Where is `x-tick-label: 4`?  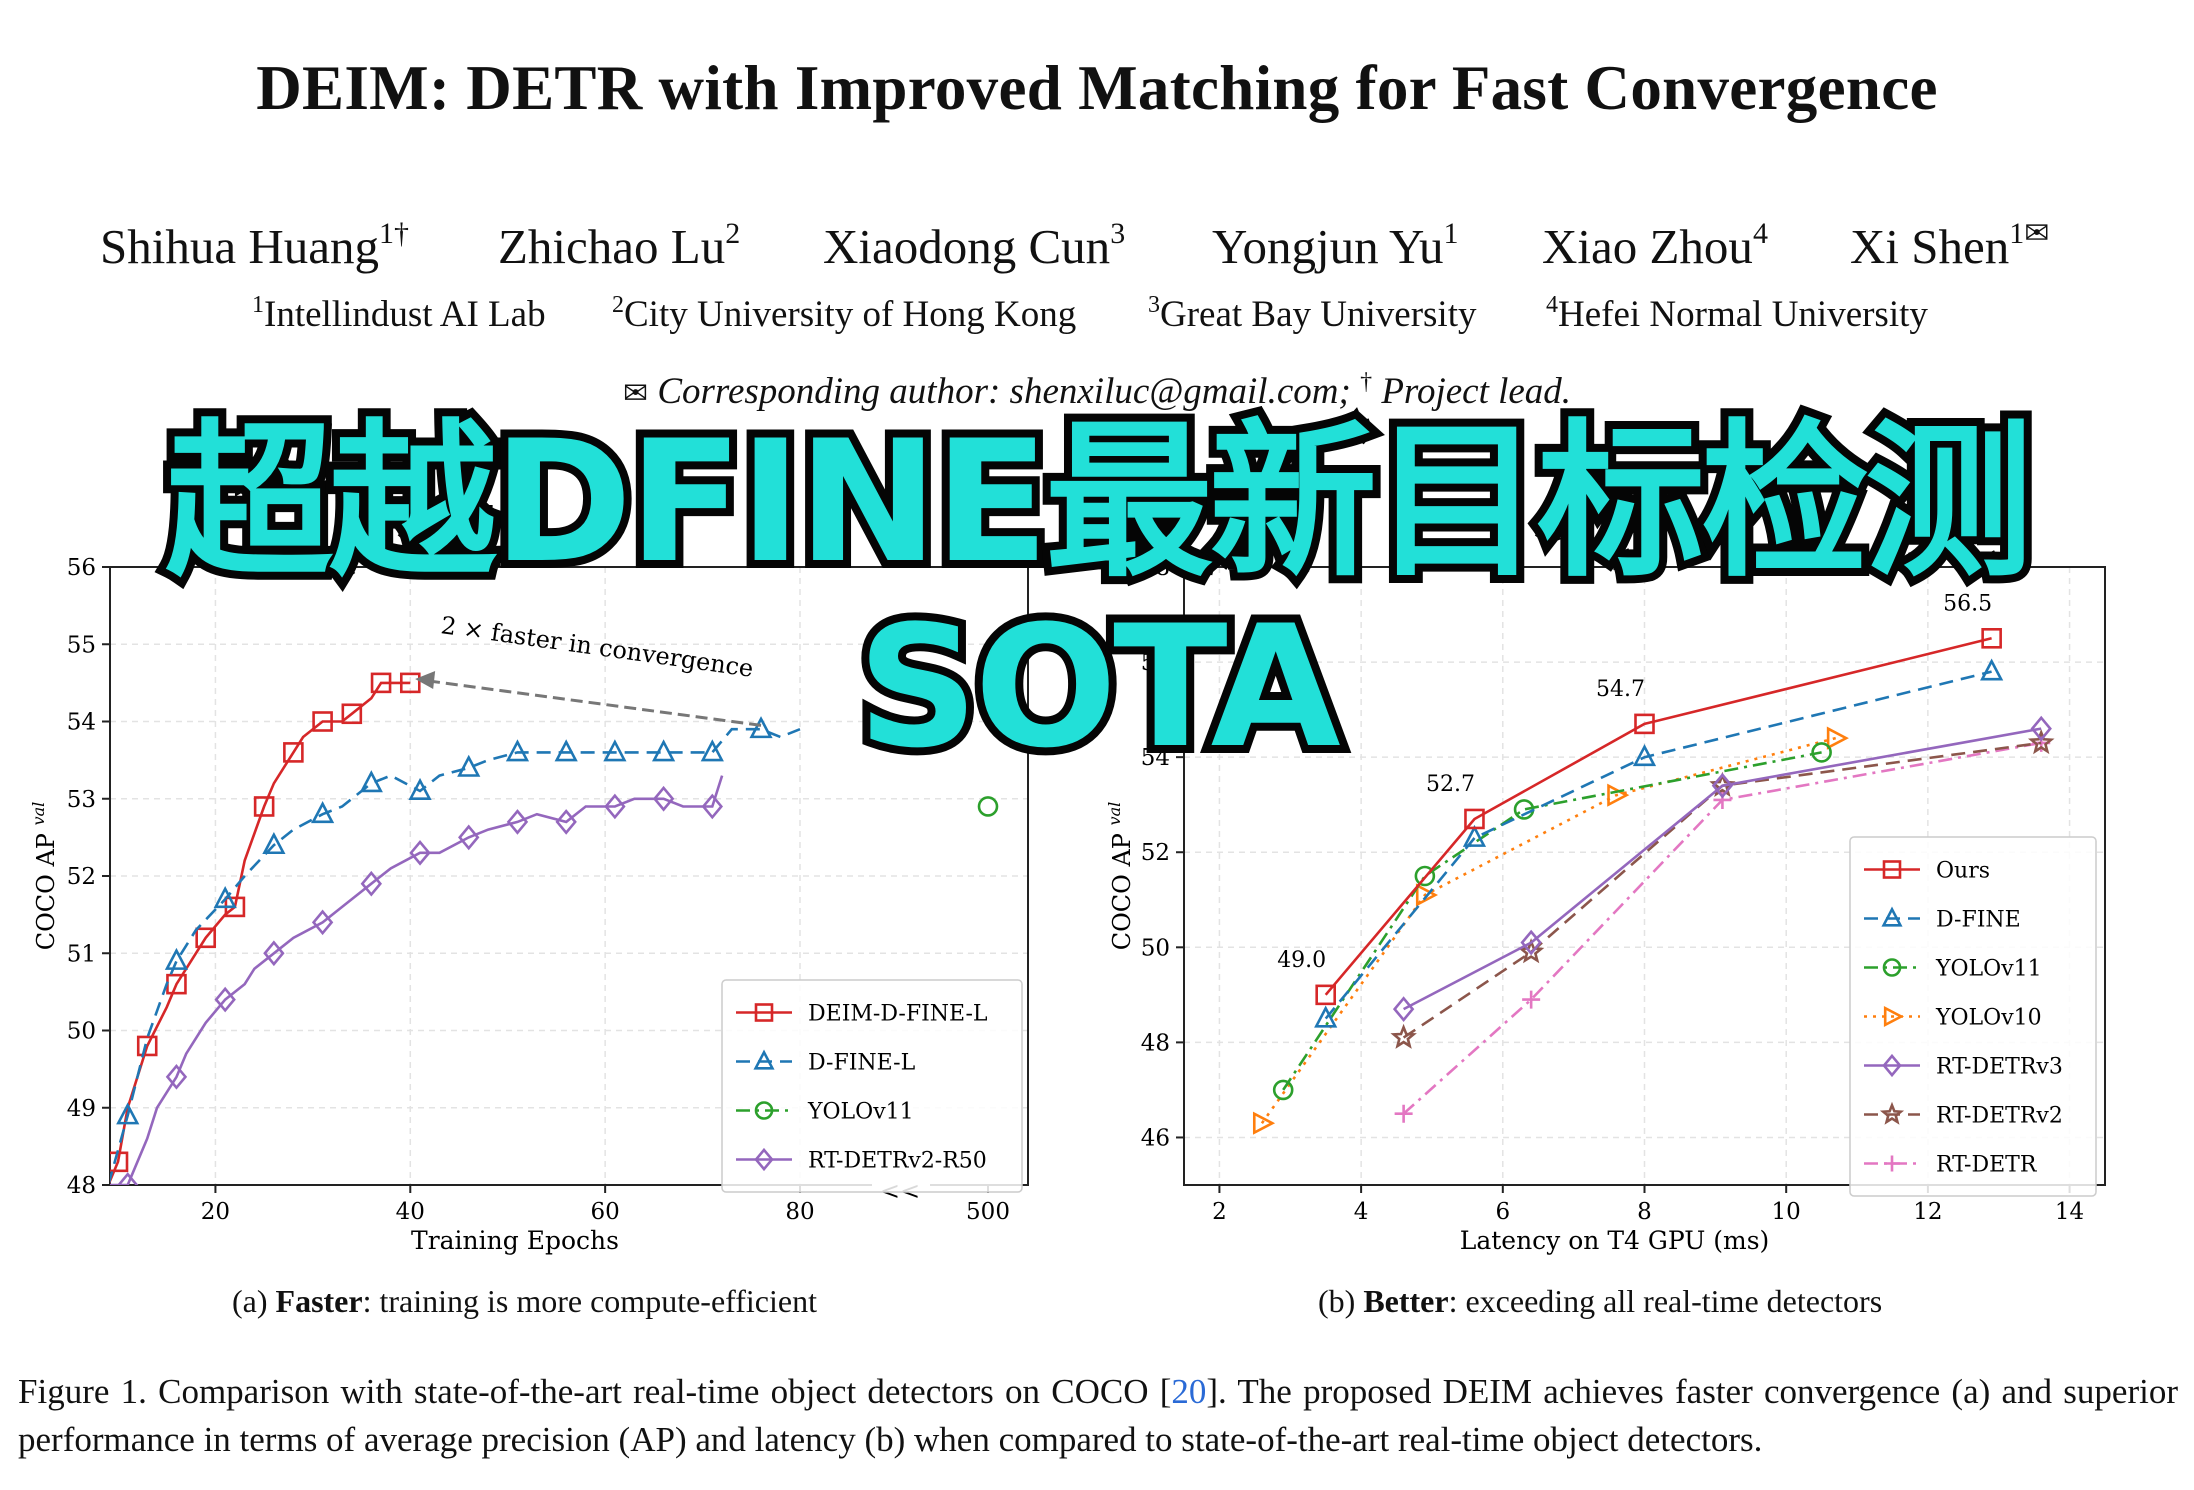
x-tick-label: 4 is located at coordinates (1361, 1212).